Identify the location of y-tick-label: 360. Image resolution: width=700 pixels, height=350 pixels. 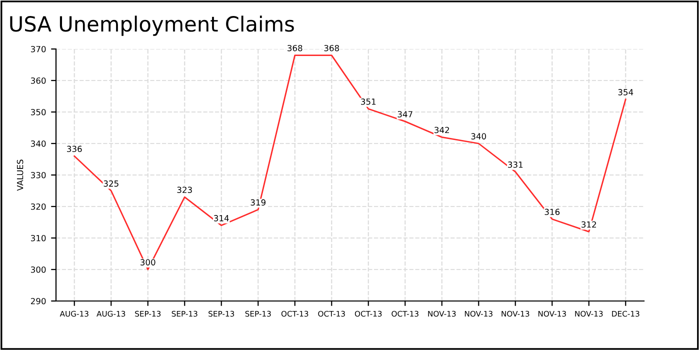
(38, 80).